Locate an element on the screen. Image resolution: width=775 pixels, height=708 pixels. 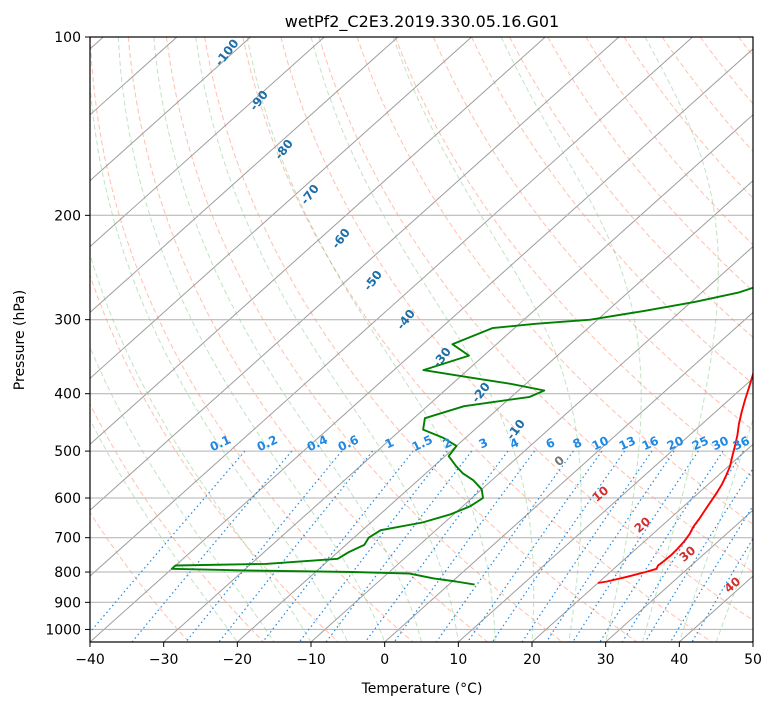
x-axis-label: Temperature (°C) is located at coordinates (422, 689).